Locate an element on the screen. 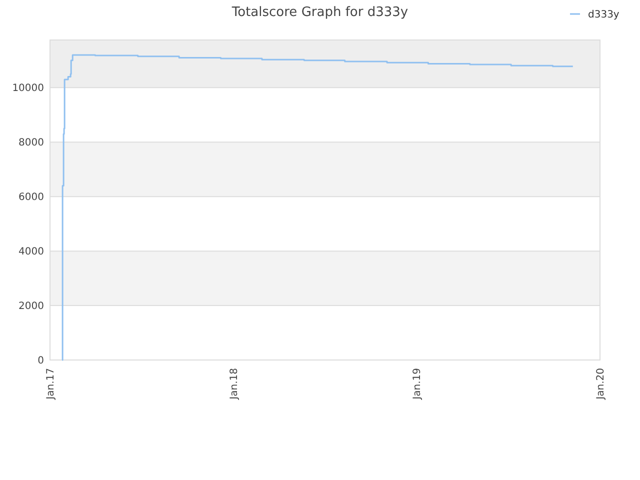 The image size is (640, 480). y-tick-label: 10000 is located at coordinates (28, 88).